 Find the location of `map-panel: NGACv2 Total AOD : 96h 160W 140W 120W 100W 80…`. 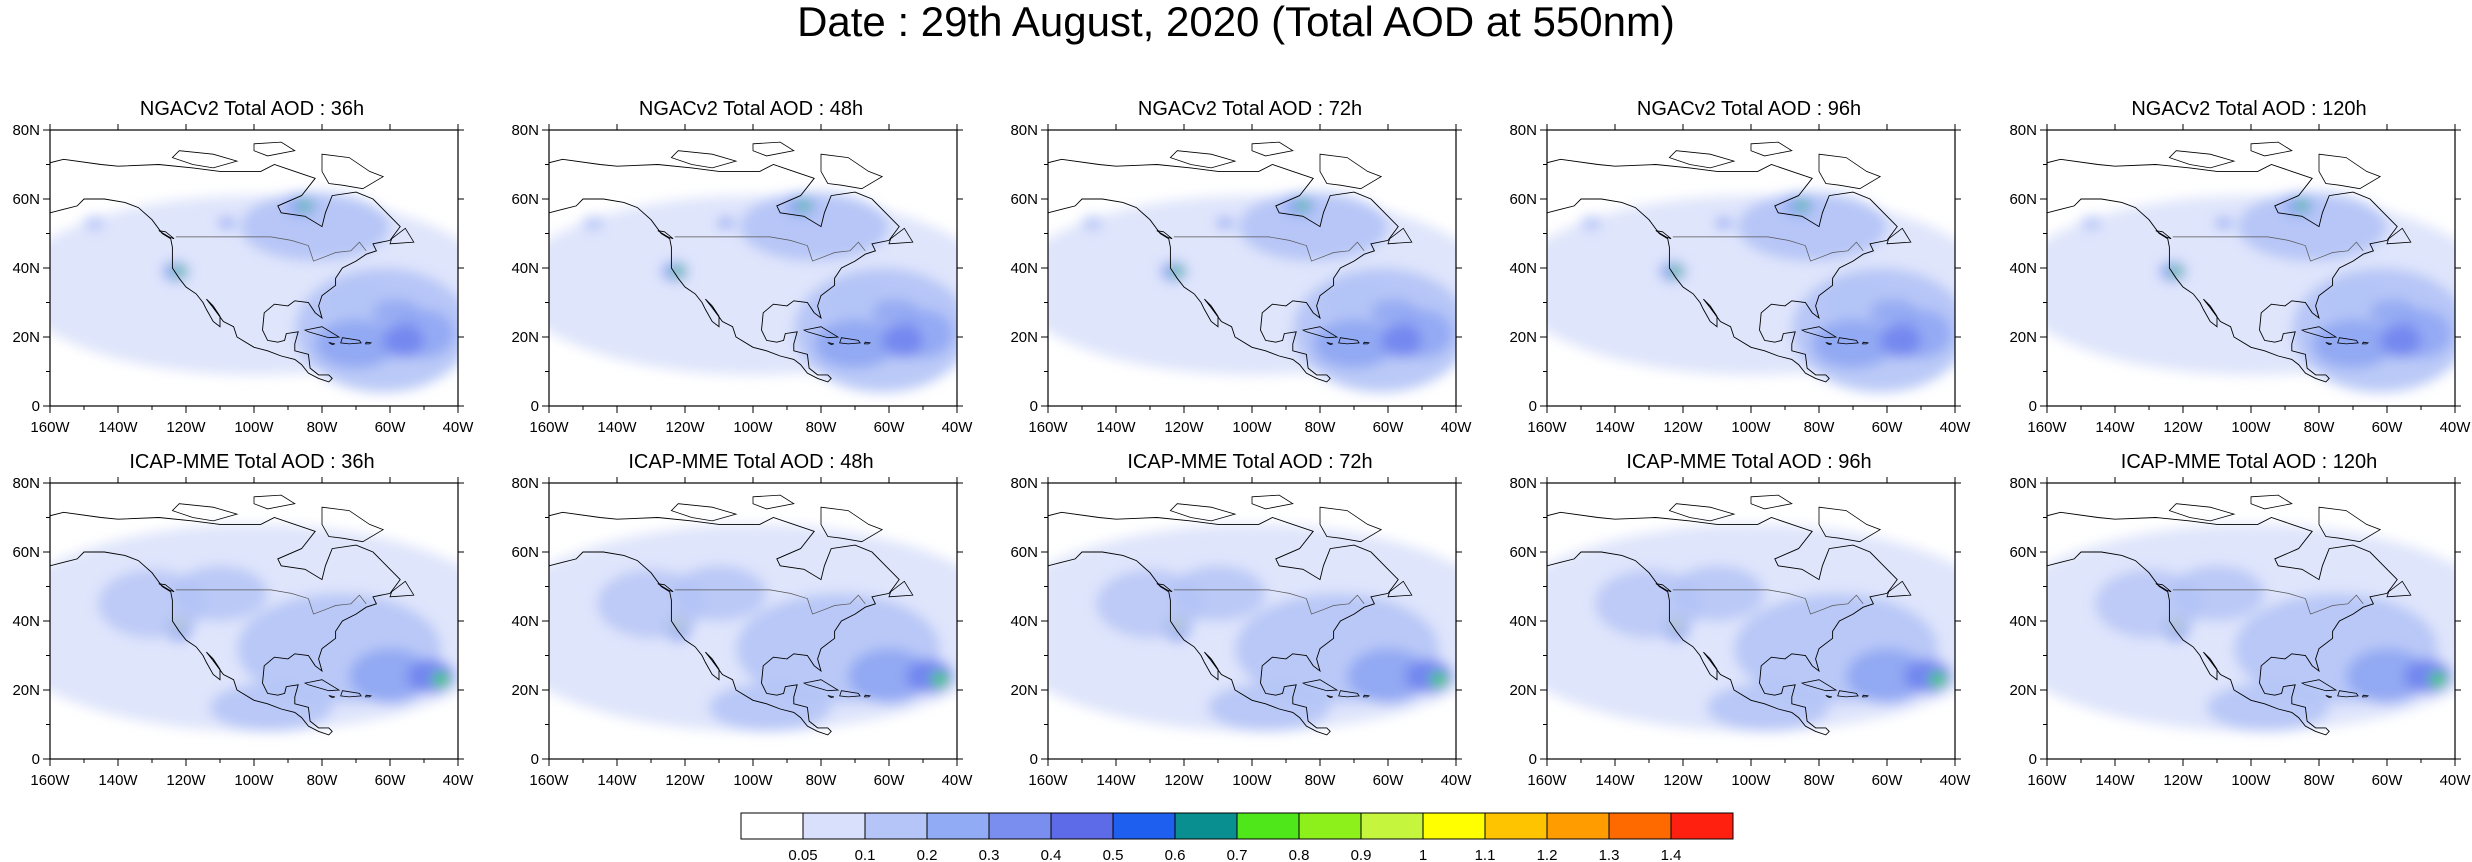

map-panel: NGACv2 Total AOD : 96h 160W 140W 120W 100W 80… is located at coordinates (1749, 276).